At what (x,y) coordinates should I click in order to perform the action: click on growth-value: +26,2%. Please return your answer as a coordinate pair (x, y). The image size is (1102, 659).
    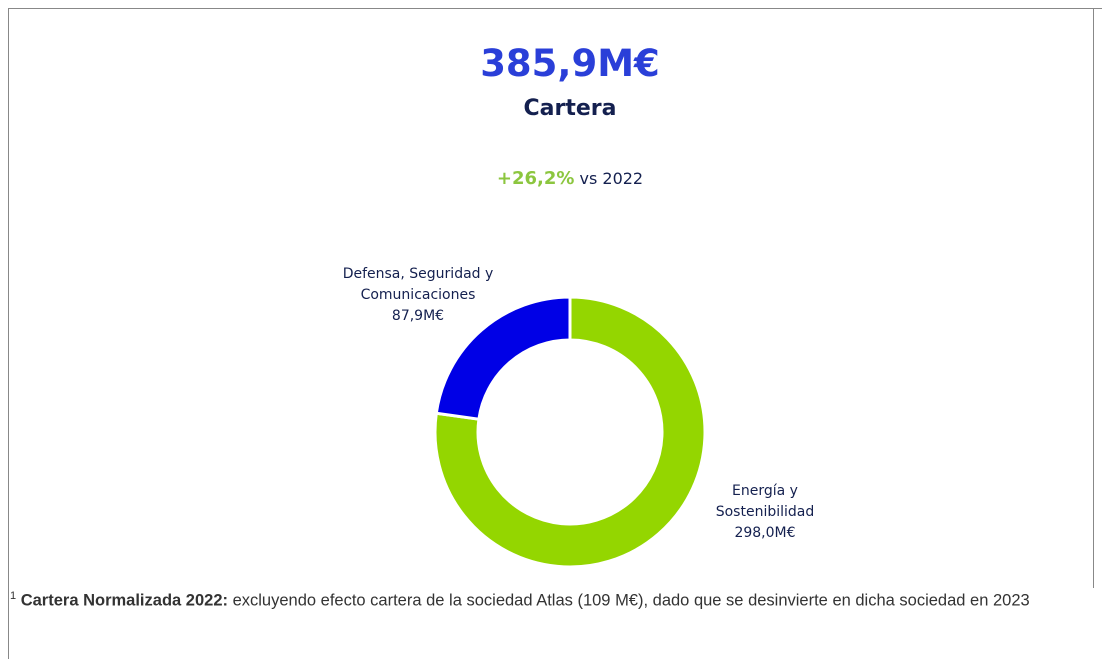
    Looking at the image, I should click on (535, 178).